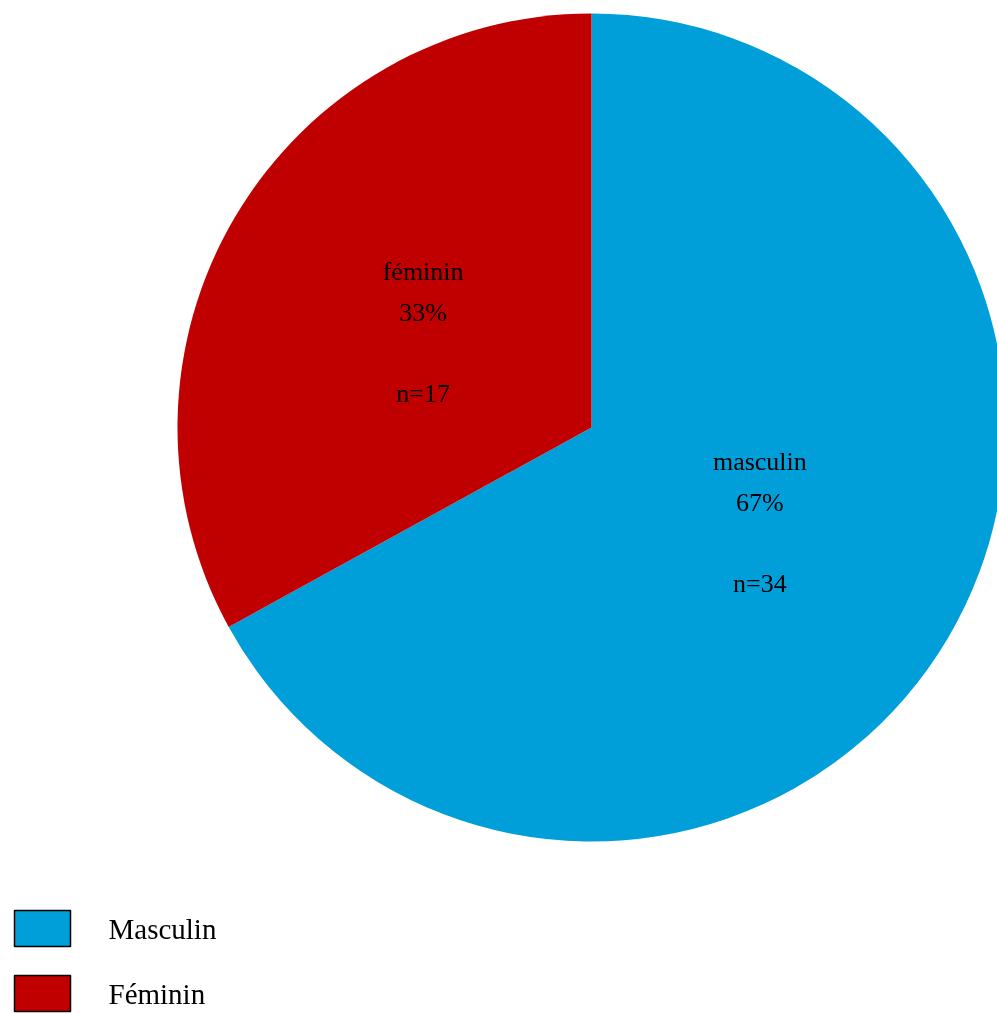 The image size is (997, 1013). What do you see at coordinates (157, 993) in the screenshot?
I see `legend-label: Féminin` at bounding box center [157, 993].